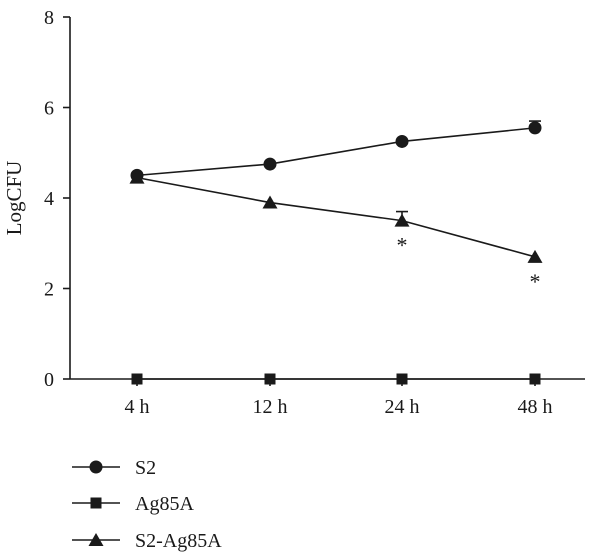 This screenshot has width=600, height=558. I want to click on legend-item: S2, so click(114, 468).